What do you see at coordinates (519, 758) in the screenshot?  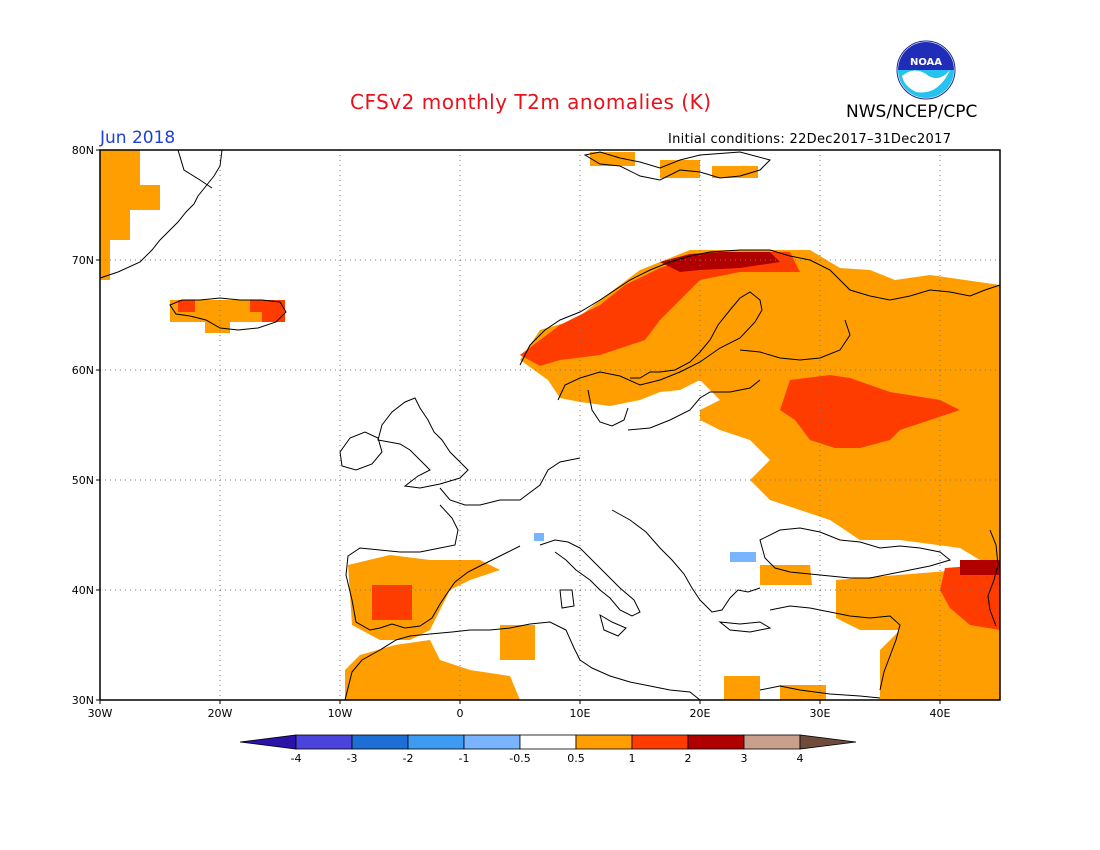 I see `colorbar-label: -0.5` at bounding box center [519, 758].